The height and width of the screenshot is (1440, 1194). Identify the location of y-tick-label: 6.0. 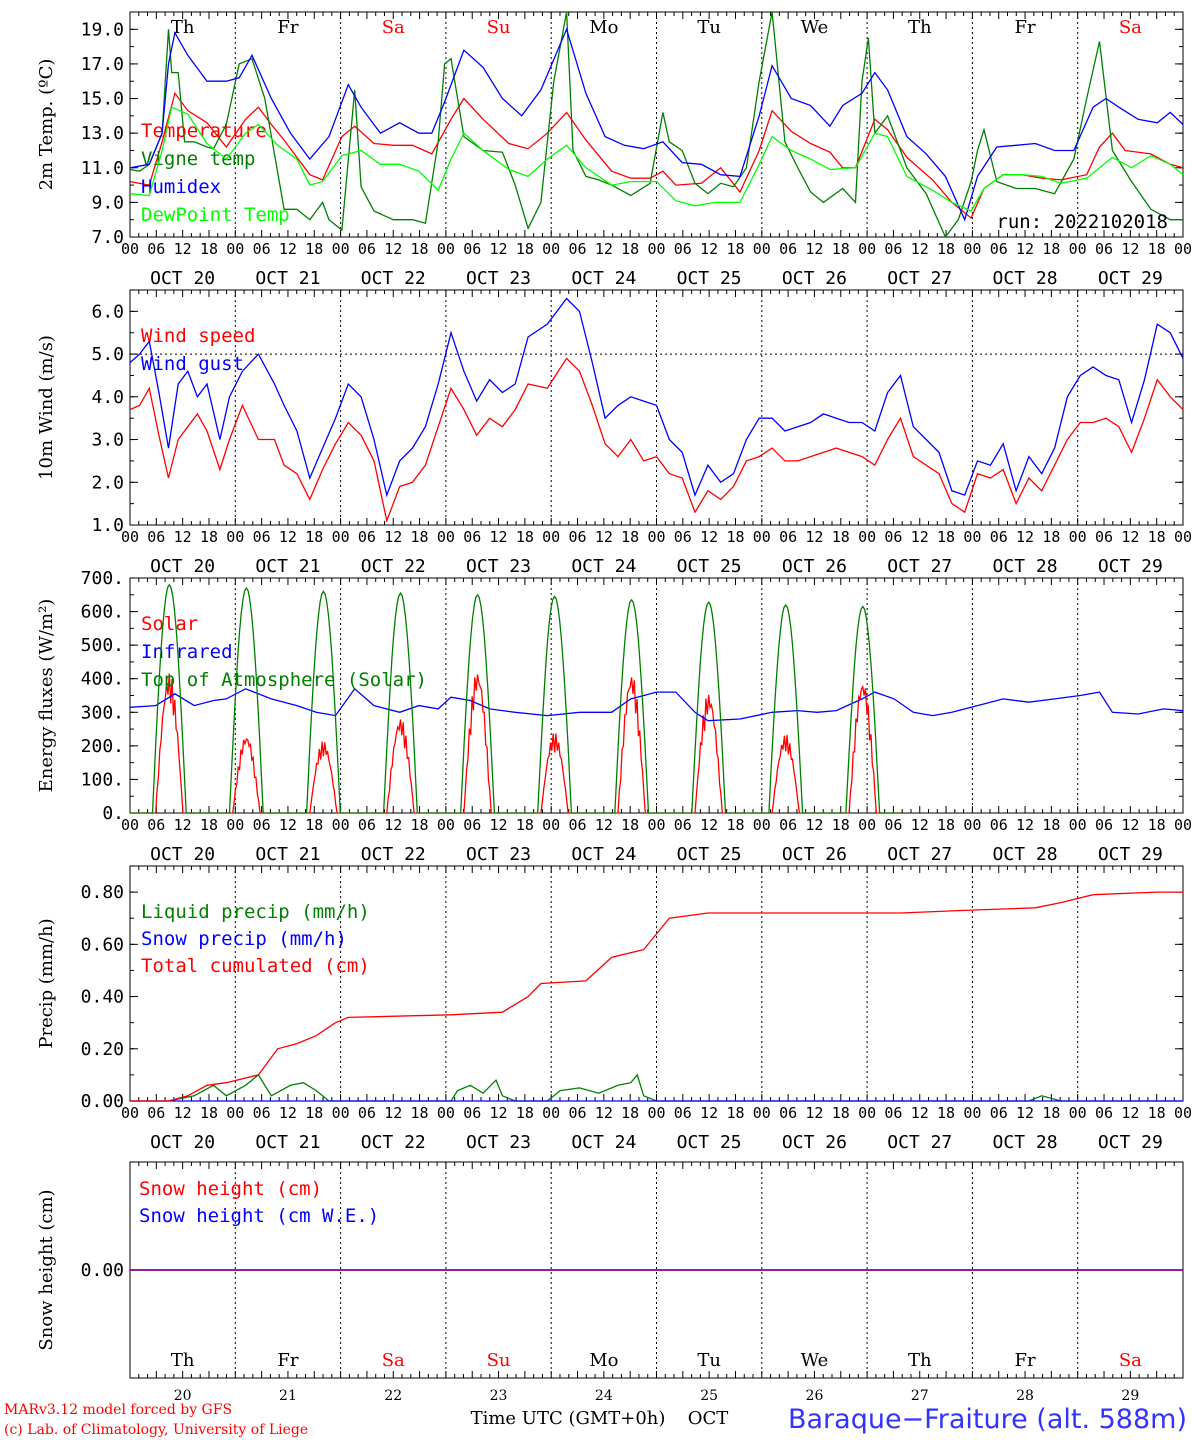
(107, 311).